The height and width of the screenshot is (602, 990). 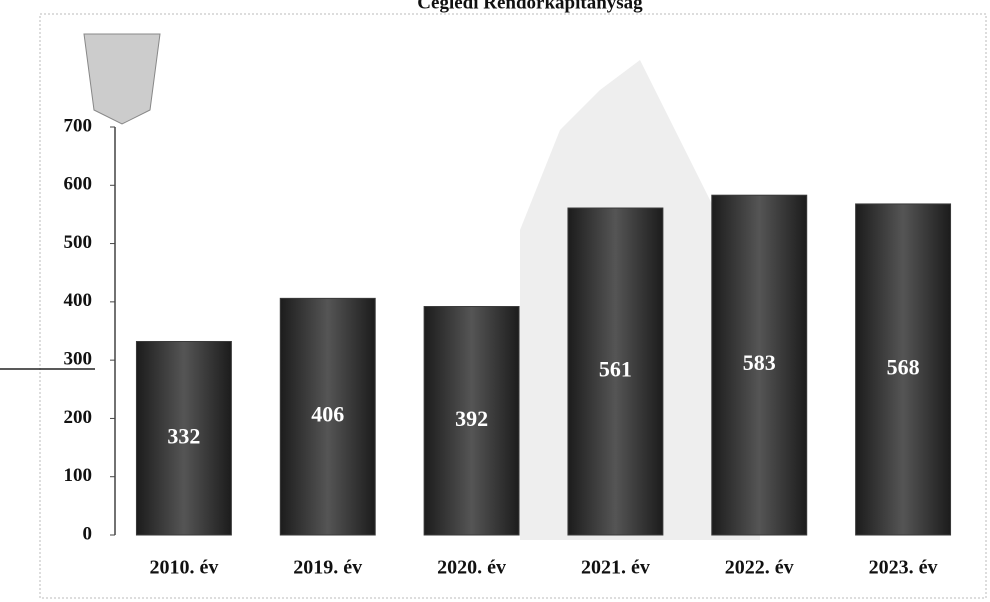 I want to click on data-label: 561, so click(x=615, y=369).